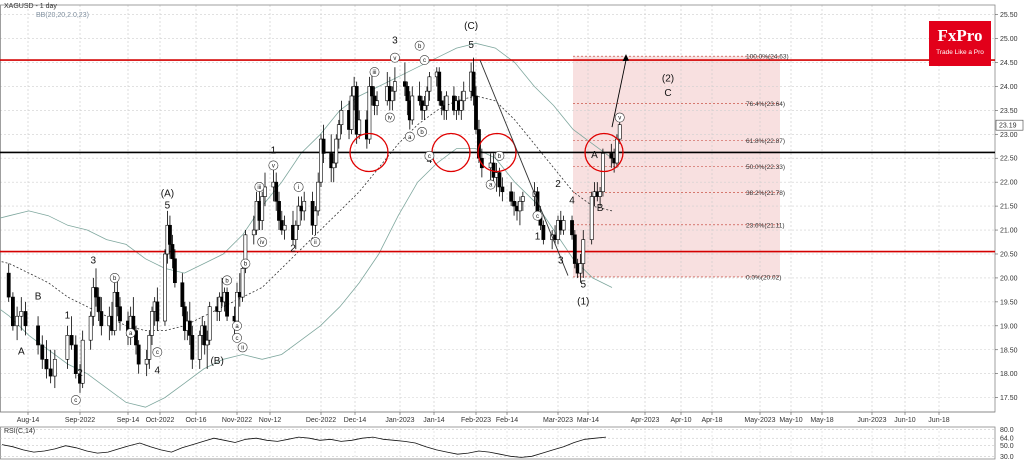 The width and height of the screenshot is (1024, 474). What do you see at coordinates (227, 281) in the screenshot?
I see `circled-wave-label: b` at bounding box center [227, 281].